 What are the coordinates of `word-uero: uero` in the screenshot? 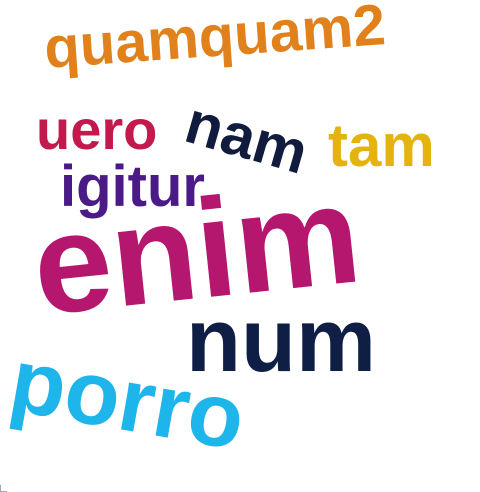 It's located at (97, 129).